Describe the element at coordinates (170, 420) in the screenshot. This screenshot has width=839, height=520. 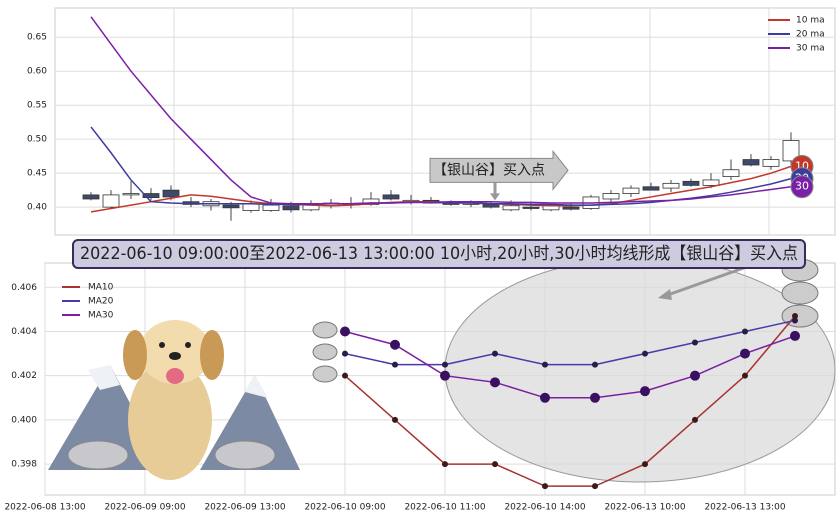
I see `dog-body` at that location.